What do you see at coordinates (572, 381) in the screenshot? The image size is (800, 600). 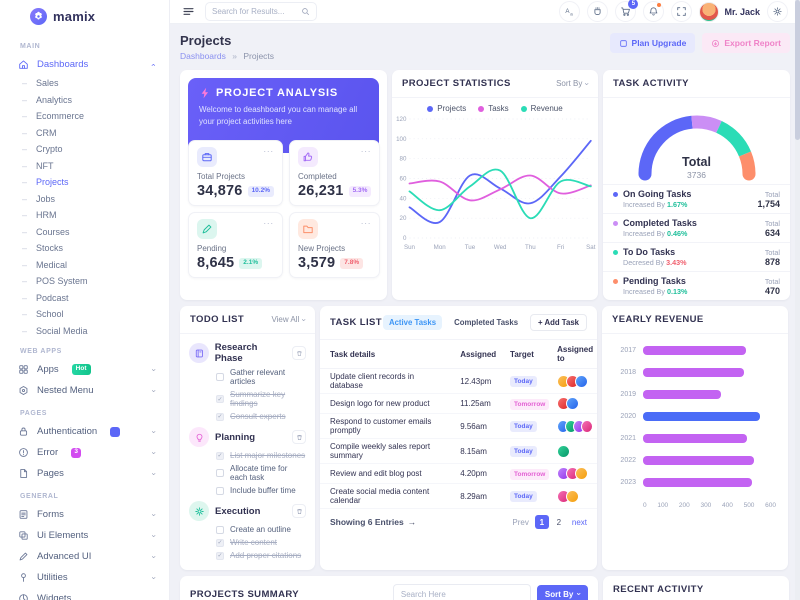 I see `task-assignees` at bounding box center [572, 381].